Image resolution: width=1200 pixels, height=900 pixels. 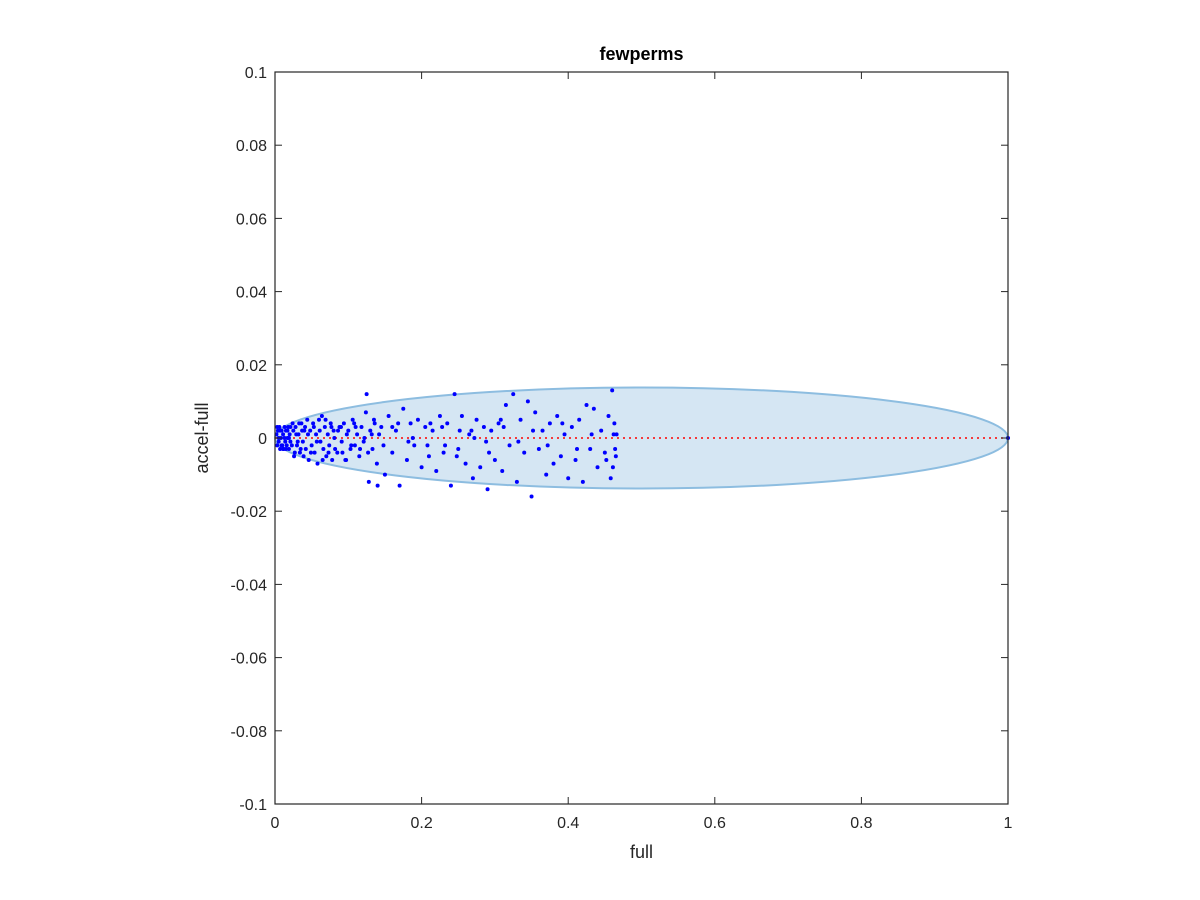 What do you see at coordinates (251, 366) in the screenshot?
I see `y-tick-label: 0.02` at bounding box center [251, 366].